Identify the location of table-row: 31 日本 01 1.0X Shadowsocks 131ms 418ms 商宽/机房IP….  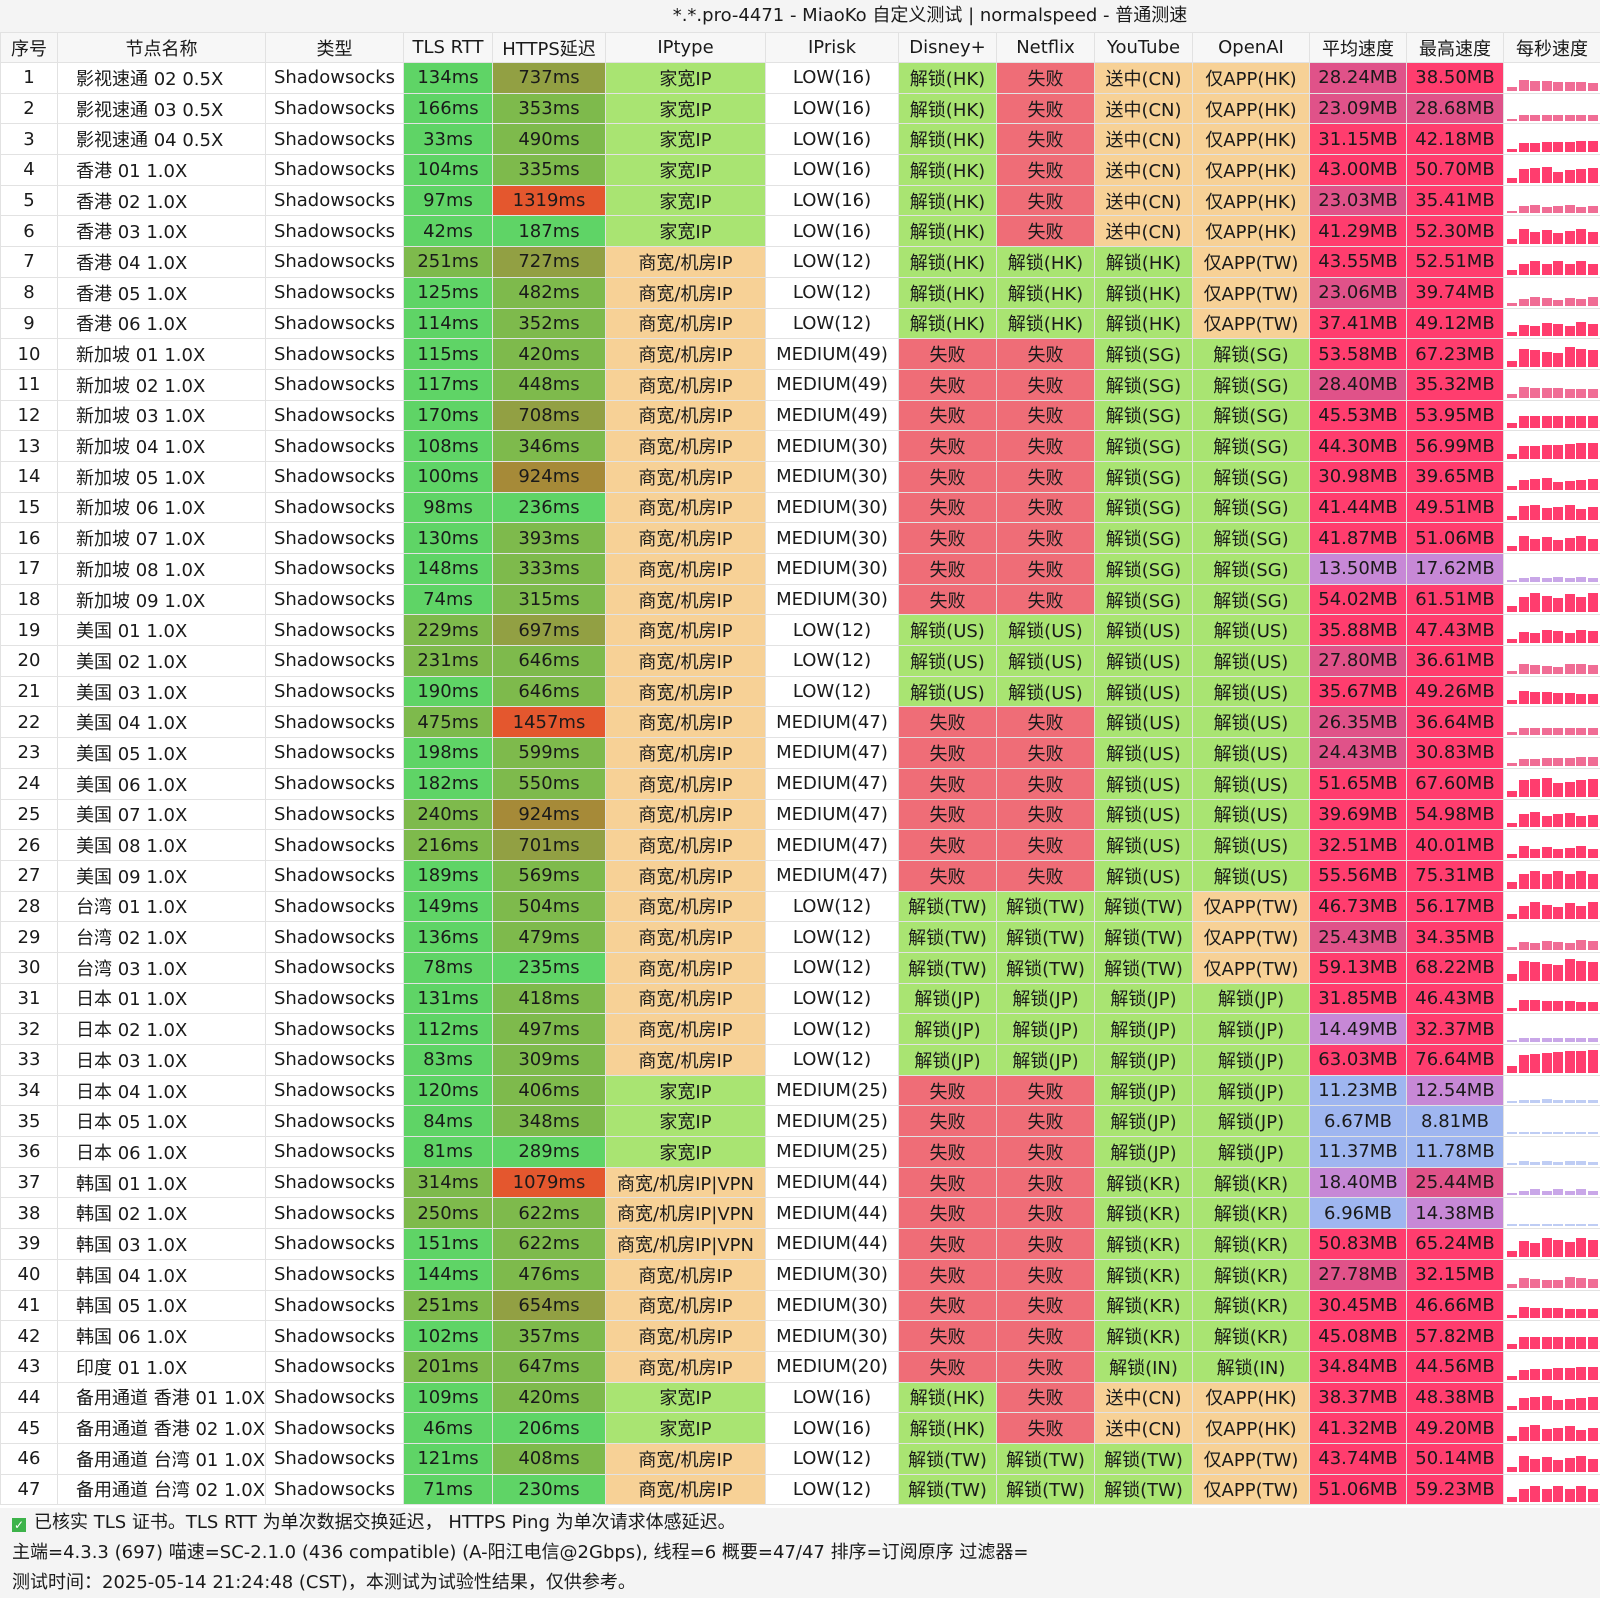
(800, 998).